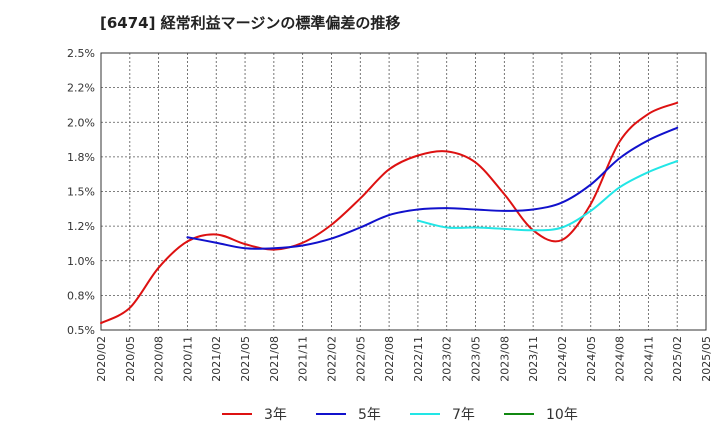  I want to click on x-tick-label: 2021/05, so click(245, 359).